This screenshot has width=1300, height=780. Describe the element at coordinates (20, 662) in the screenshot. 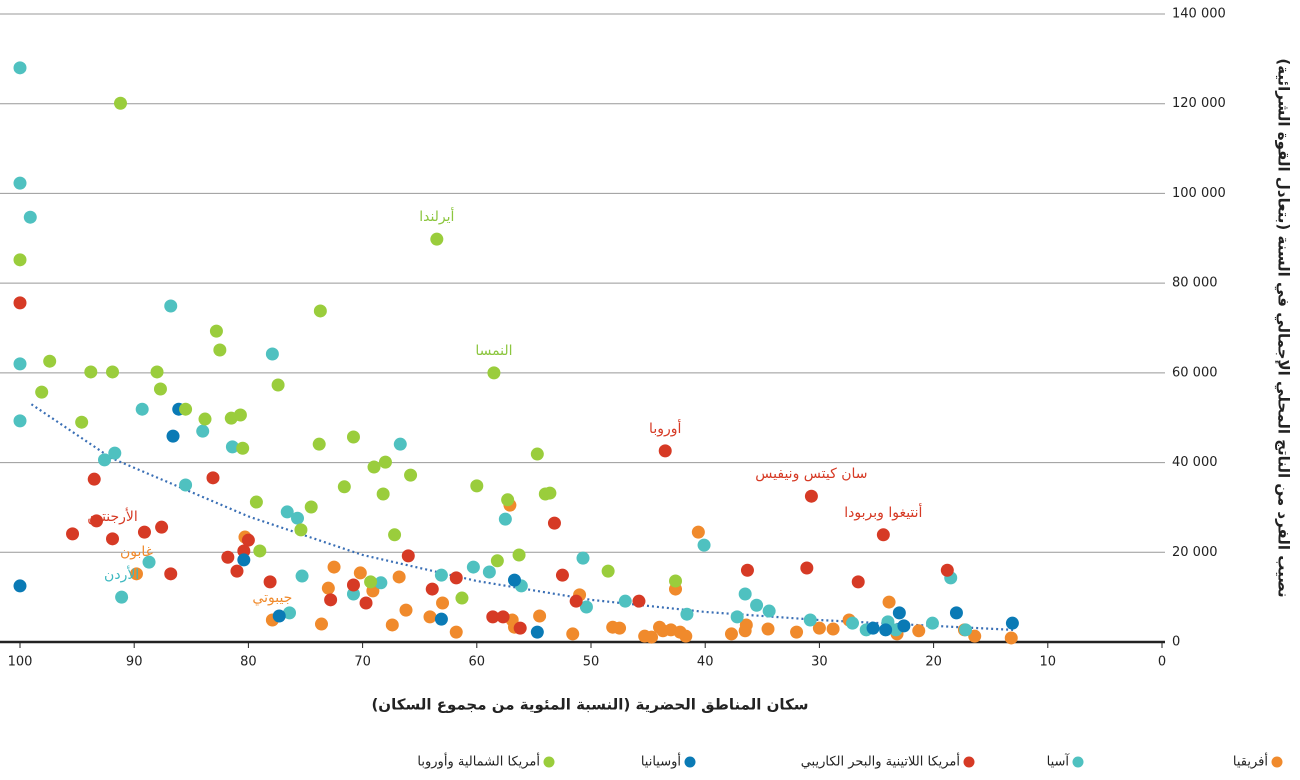

I see `x-tick-label: 100` at that location.